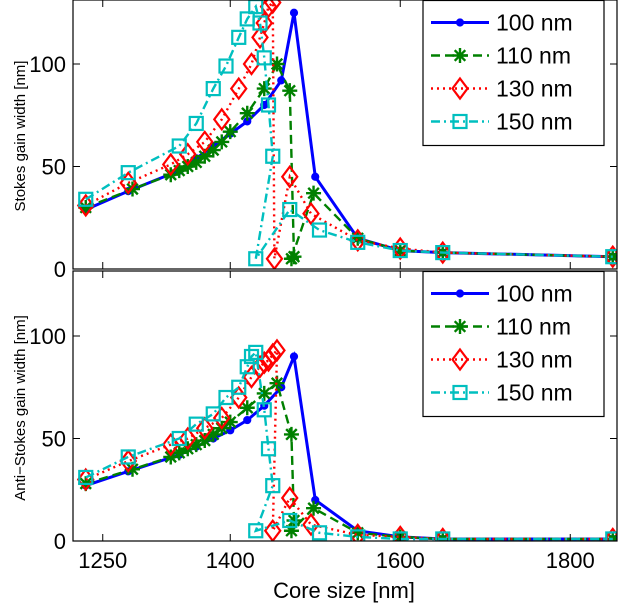 This screenshot has height=607, width=619. What do you see at coordinates (230, 560) in the screenshot?
I see `anti-stokes-x-tick-label-1: 1400` at bounding box center [230, 560].